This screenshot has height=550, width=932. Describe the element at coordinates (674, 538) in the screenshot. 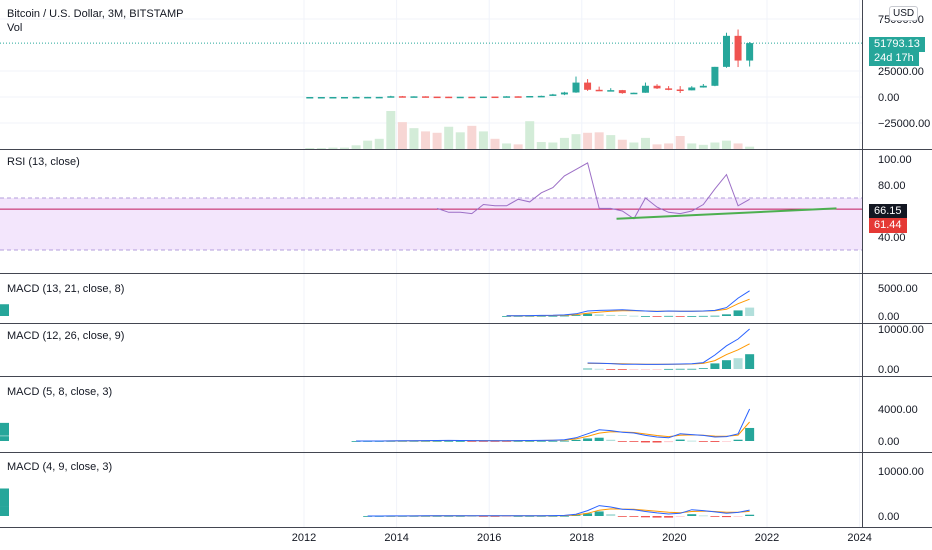

I see `time-axis-label: 2020` at that location.